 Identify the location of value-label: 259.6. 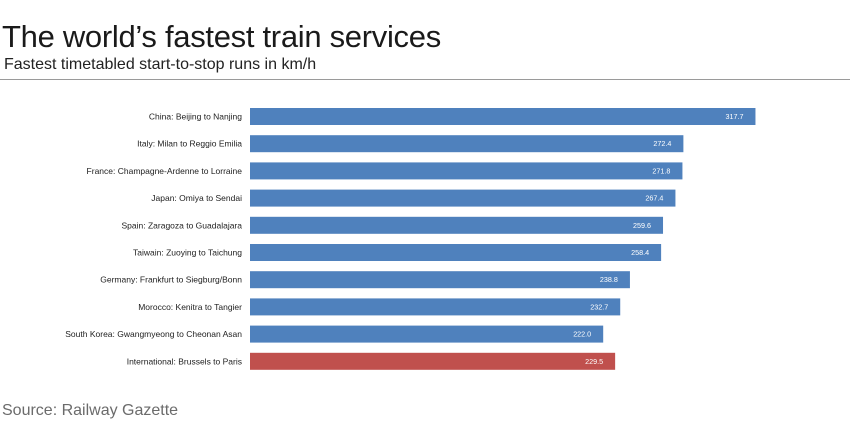
(642, 225).